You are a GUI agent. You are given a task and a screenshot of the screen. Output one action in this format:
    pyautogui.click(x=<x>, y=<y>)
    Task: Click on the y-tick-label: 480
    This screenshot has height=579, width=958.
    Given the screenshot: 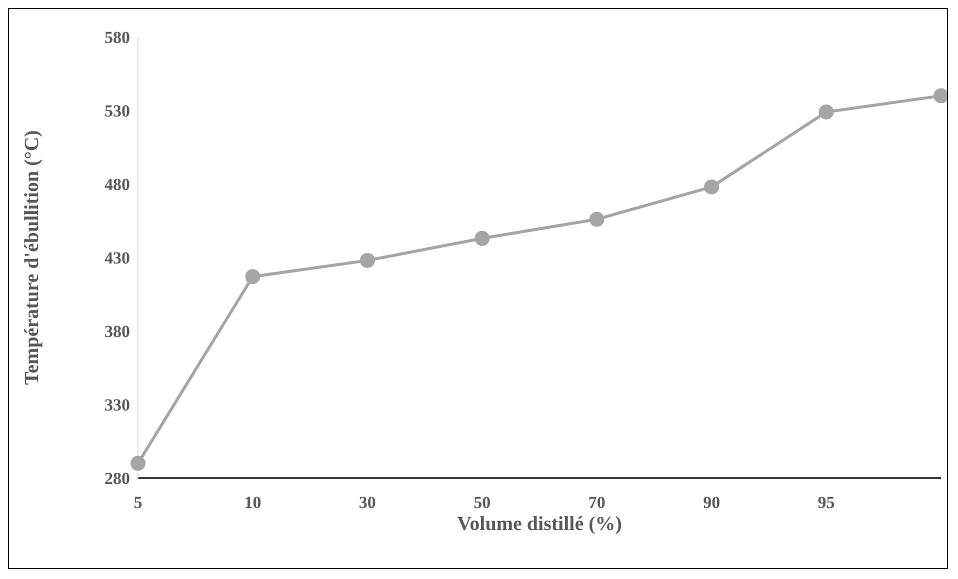 What is the action you would take?
    pyautogui.click(x=117, y=184)
    